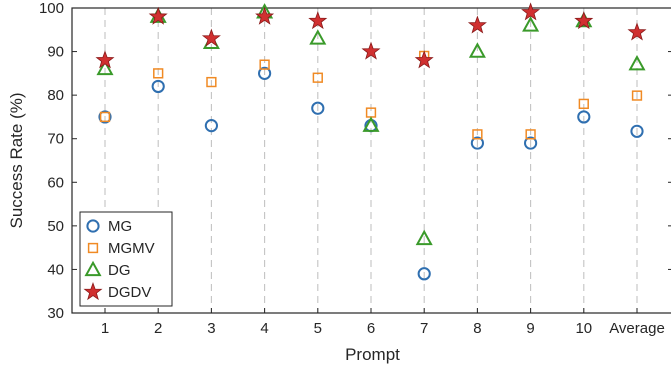 This screenshot has width=671, height=370. I want to click on x-axis-label: Prompt, so click(372, 354).